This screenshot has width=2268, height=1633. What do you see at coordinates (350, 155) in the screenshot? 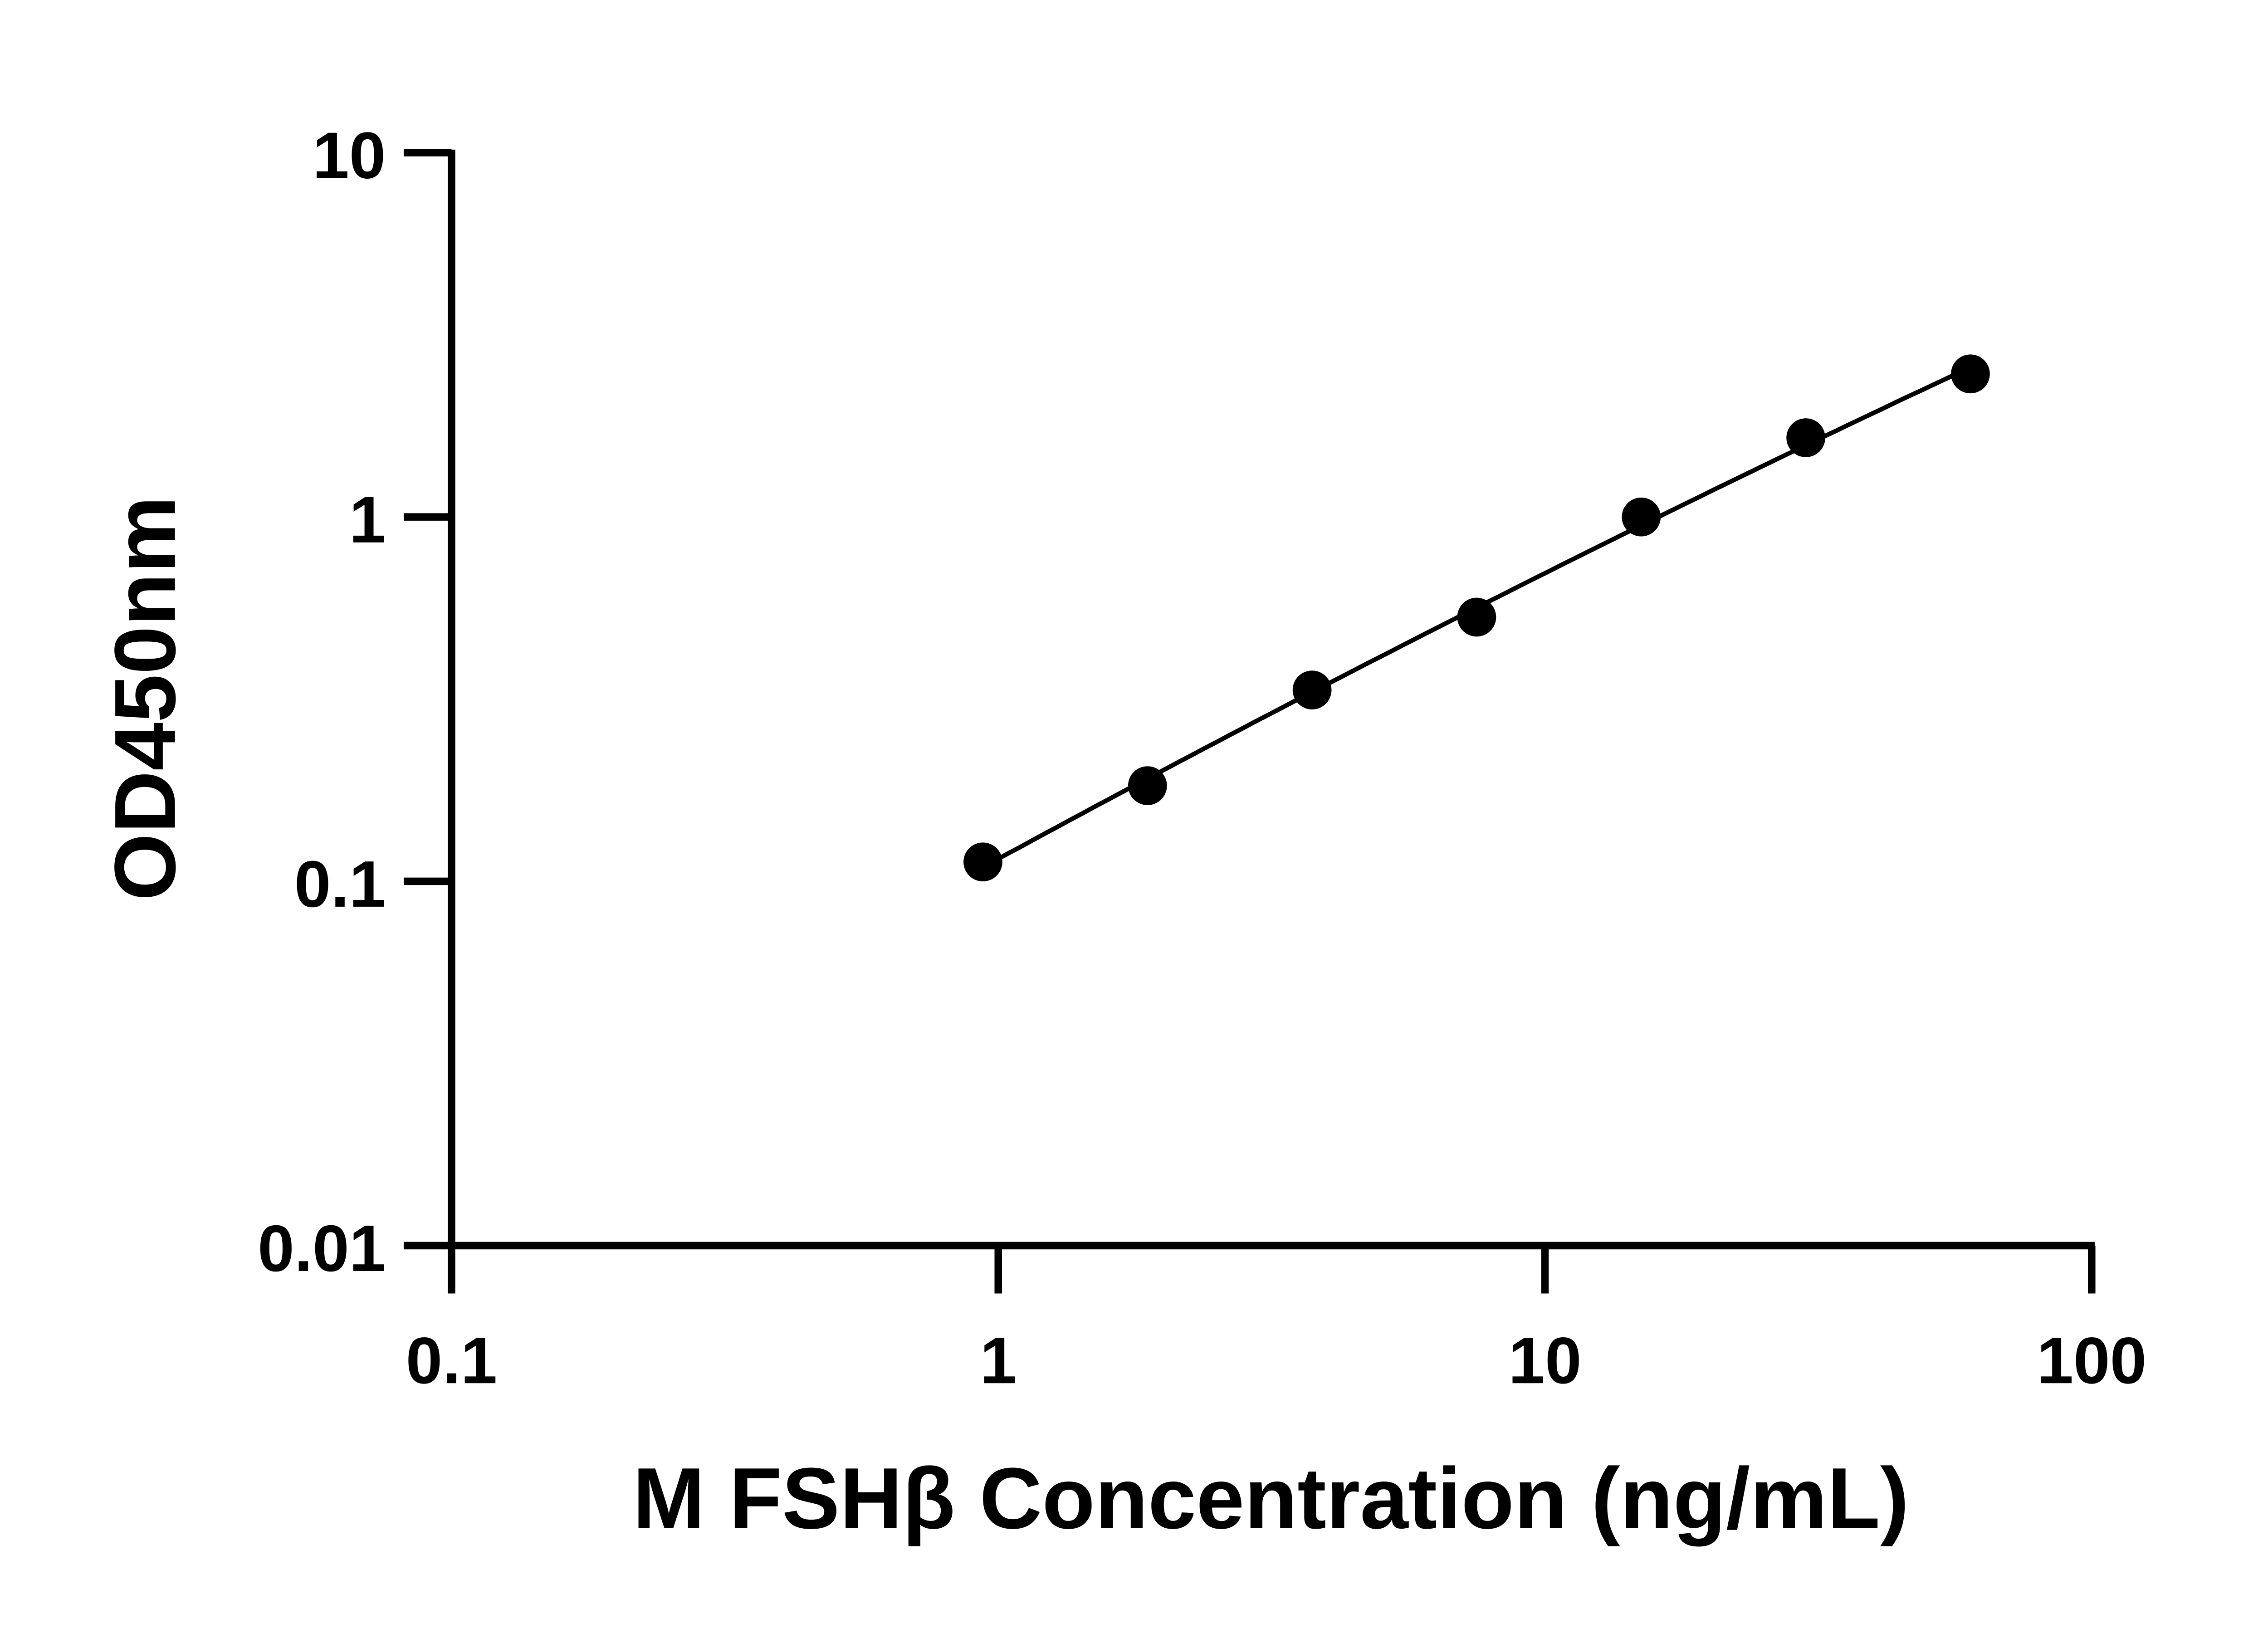
I see `y-tick-label: 10` at bounding box center [350, 155].